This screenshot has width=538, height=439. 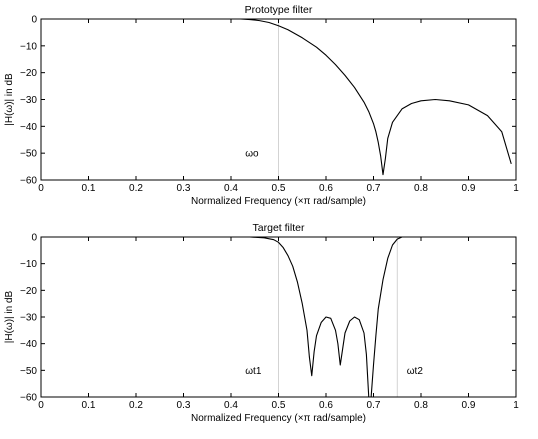 What do you see at coordinates (279, 228) in the screenshot?
I see `chart-title: Target filter` at bounding box center [279, 228].